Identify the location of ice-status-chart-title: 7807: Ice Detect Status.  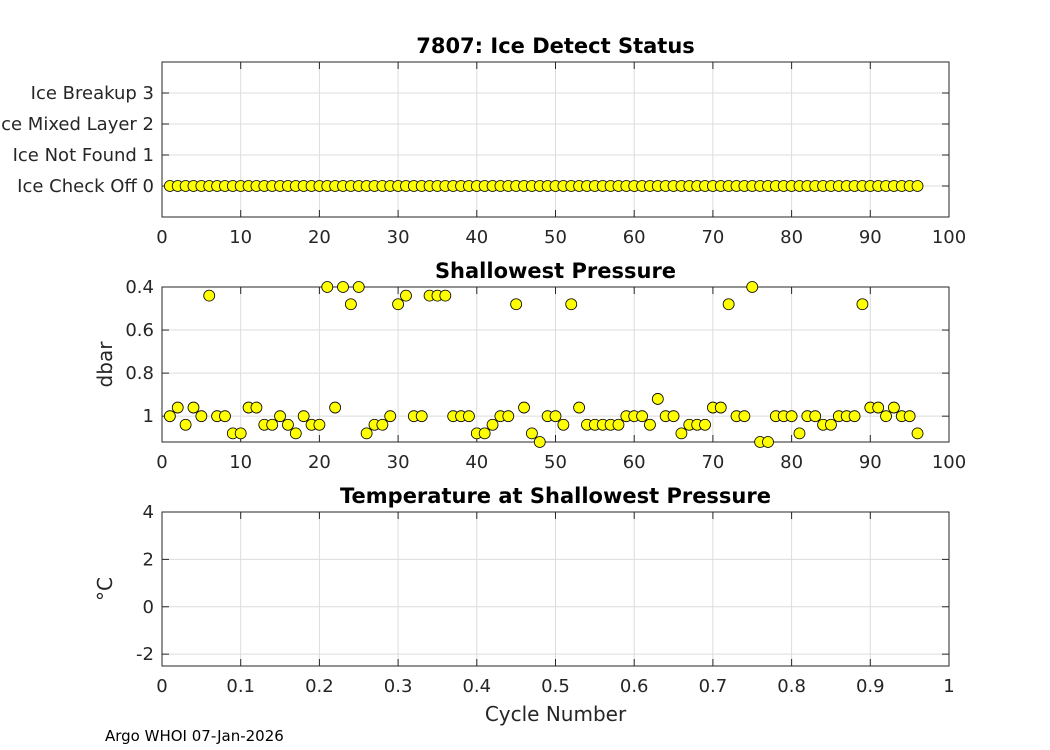
(555, 46).